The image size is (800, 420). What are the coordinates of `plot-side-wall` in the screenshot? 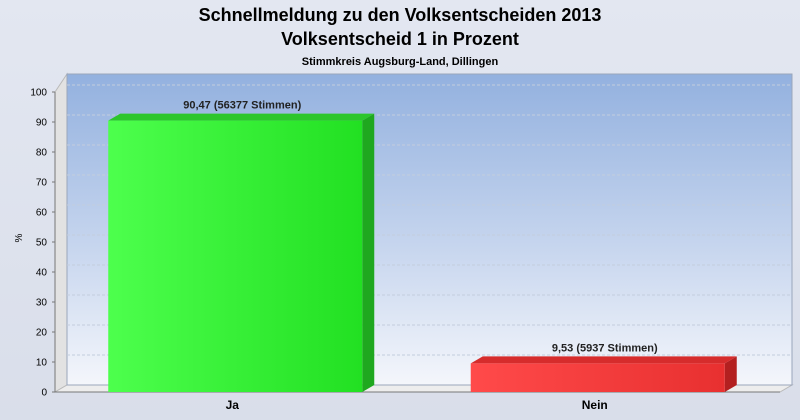 It's located at (61, 232).